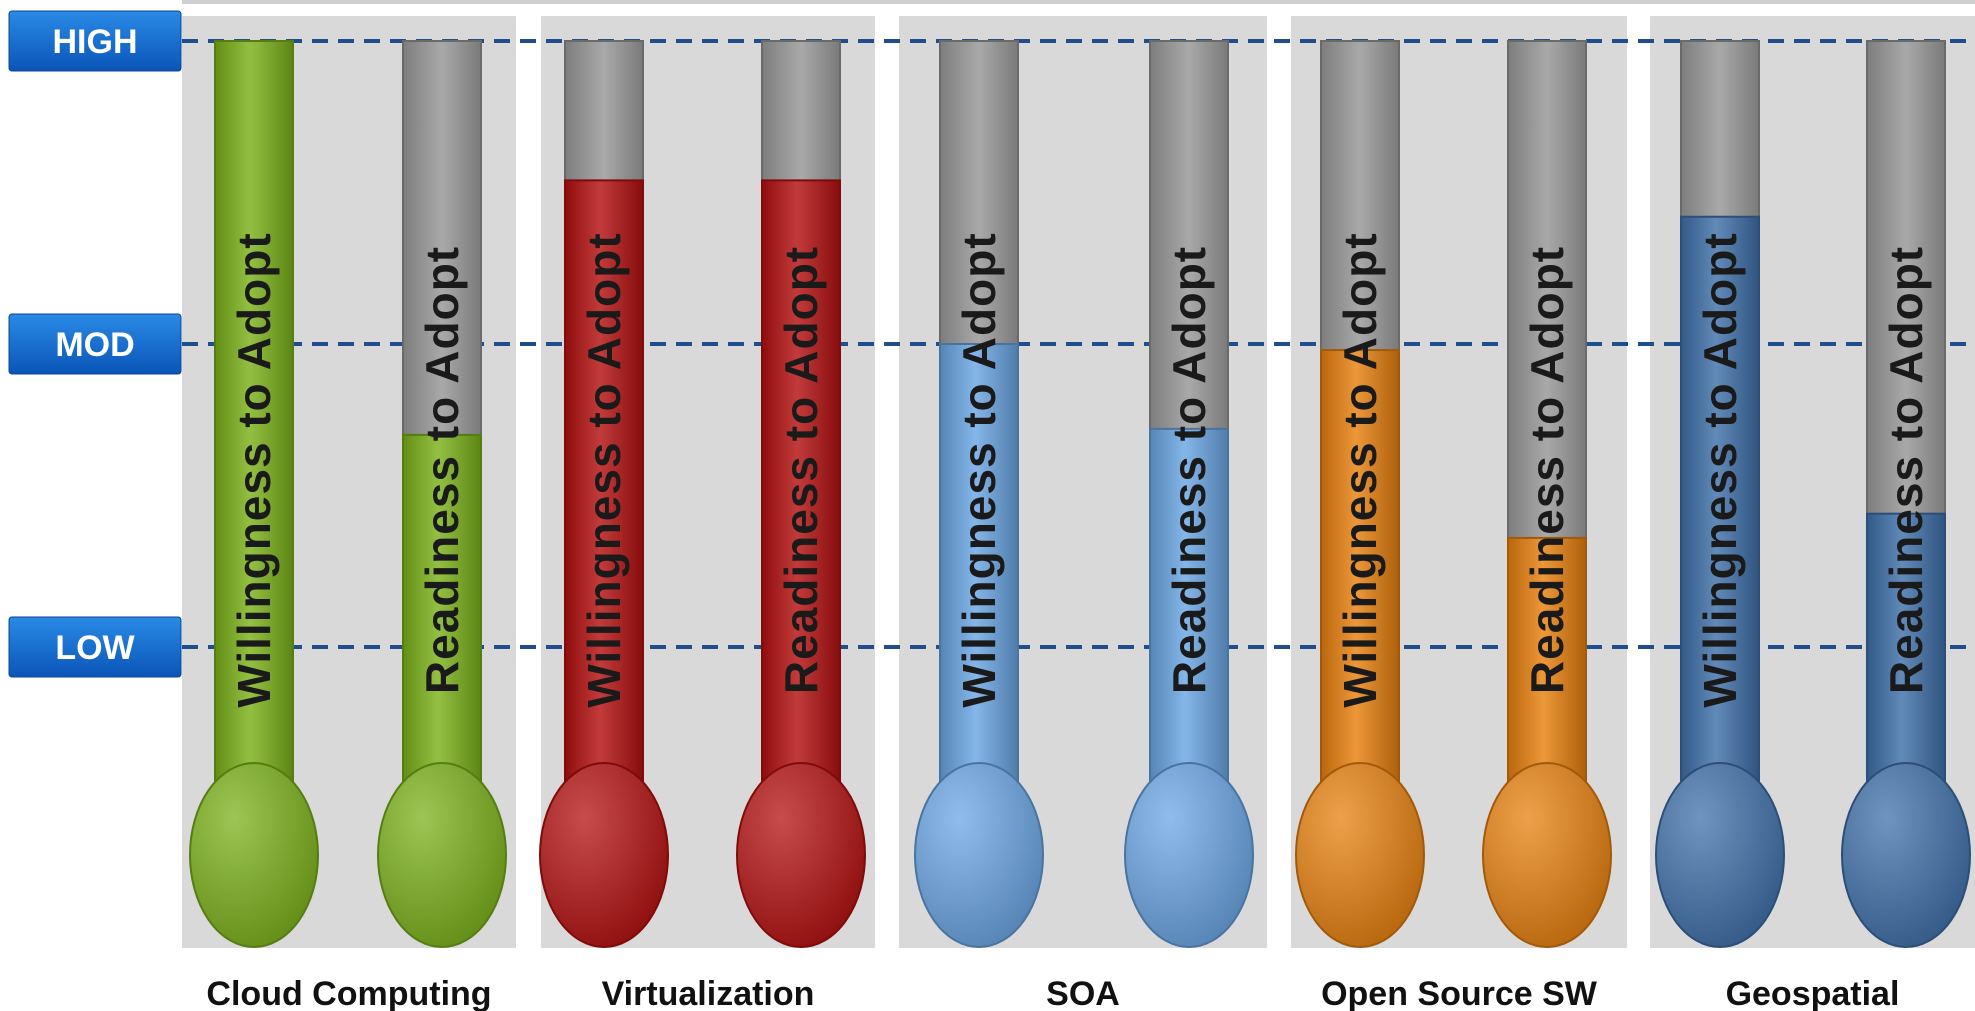 The image size is (1975, 1011). I want to click on level-label-high: HIGH, so click(95, 42).